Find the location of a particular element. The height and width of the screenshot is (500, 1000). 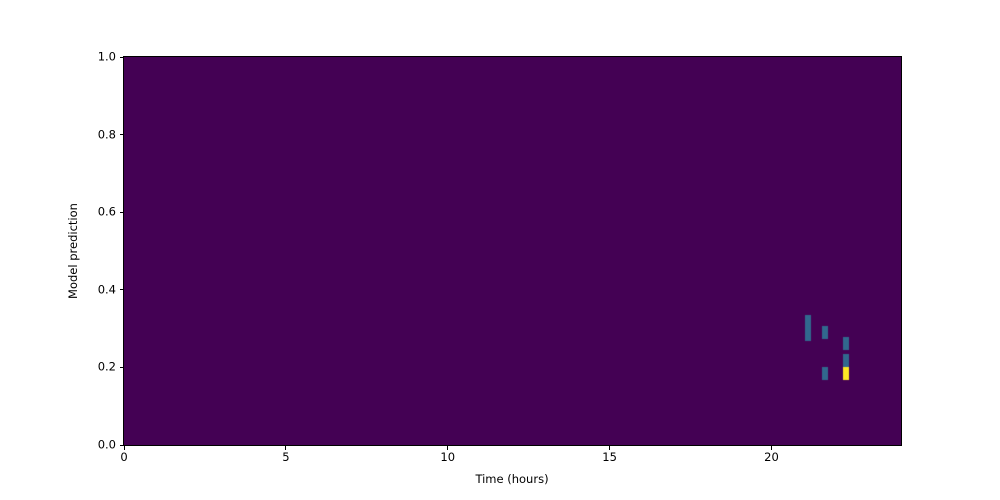

y-tick-label: 0.0 is located at coordinates (106, 444).